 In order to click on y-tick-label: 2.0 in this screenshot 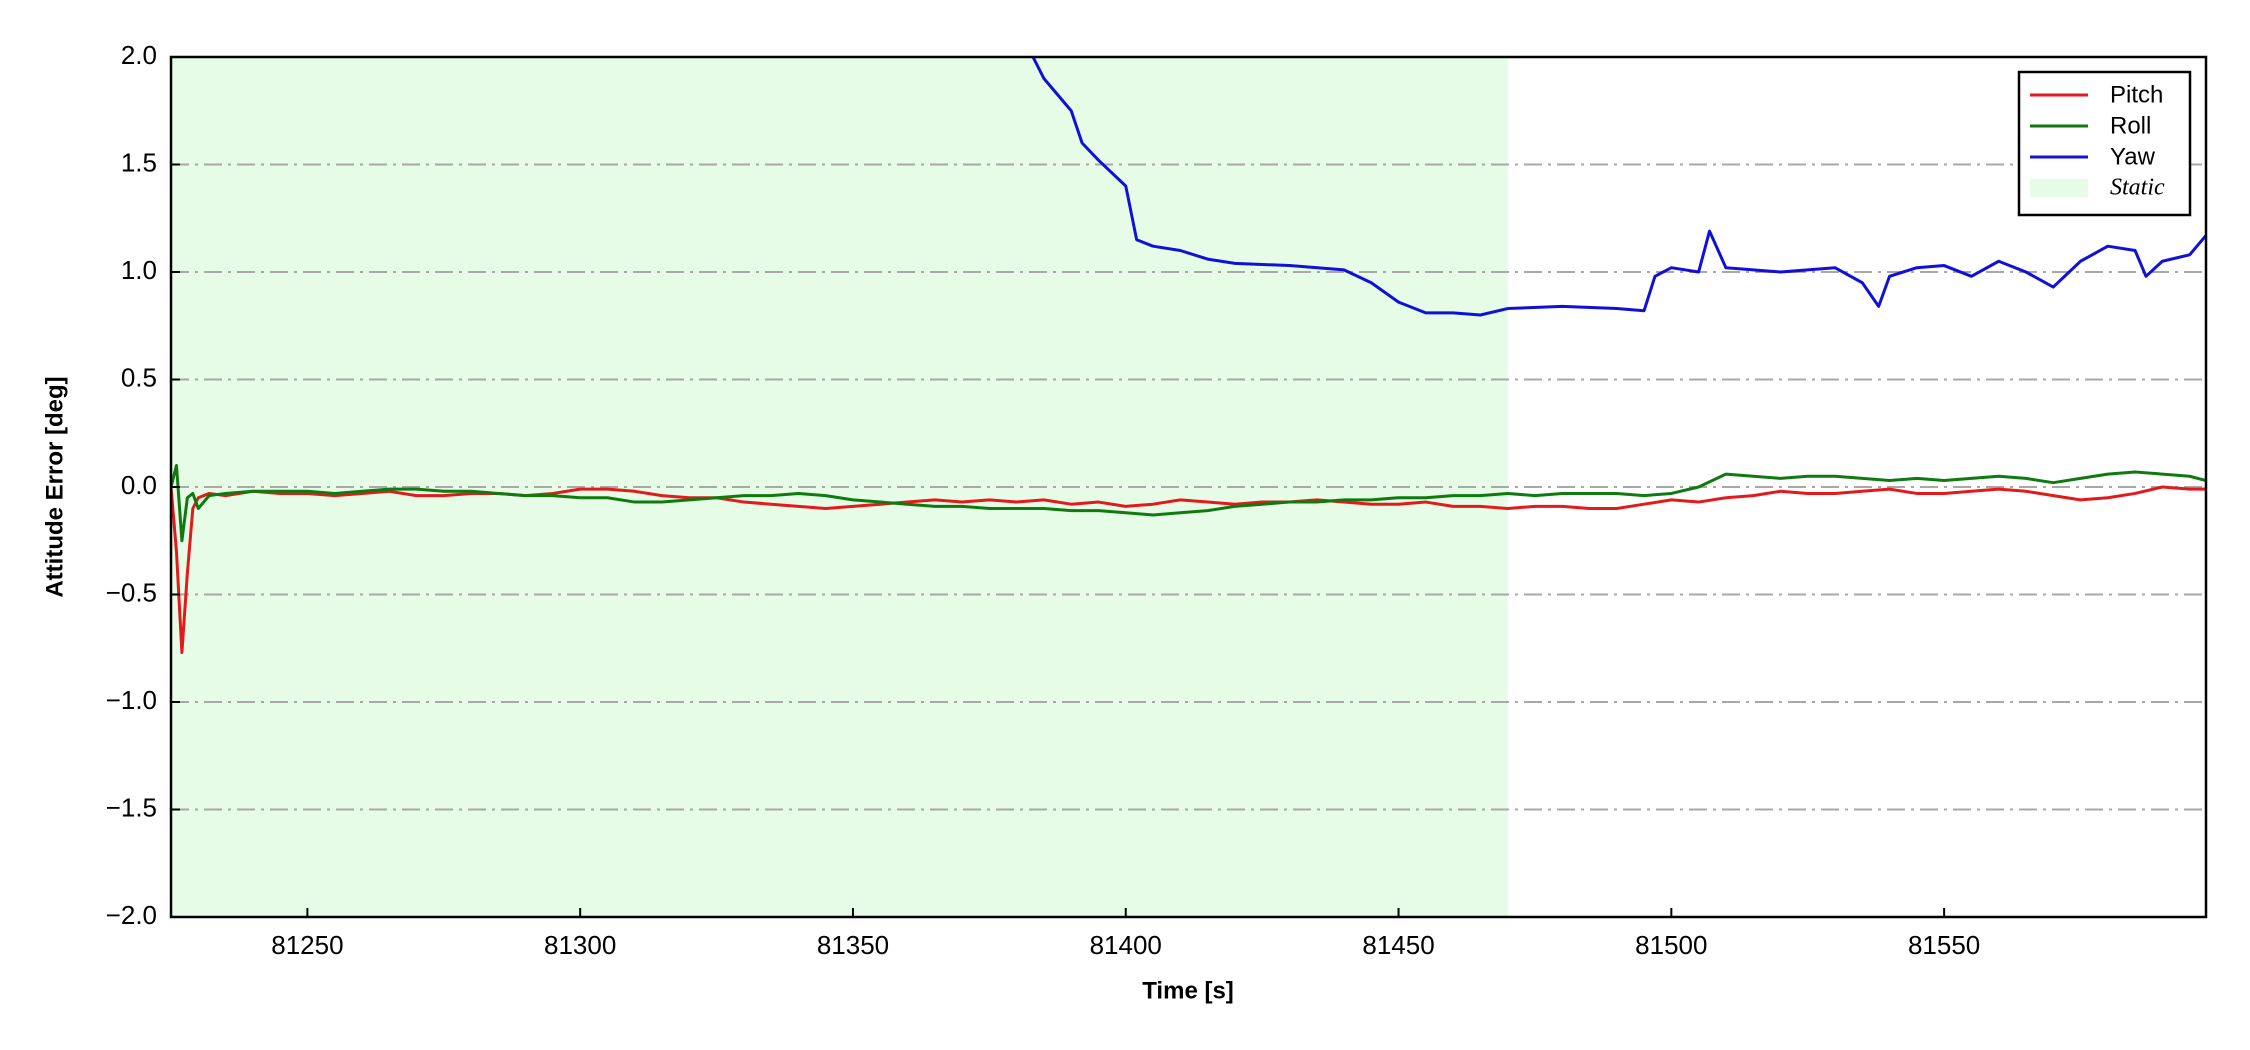, I will do `click(139, 55)`.